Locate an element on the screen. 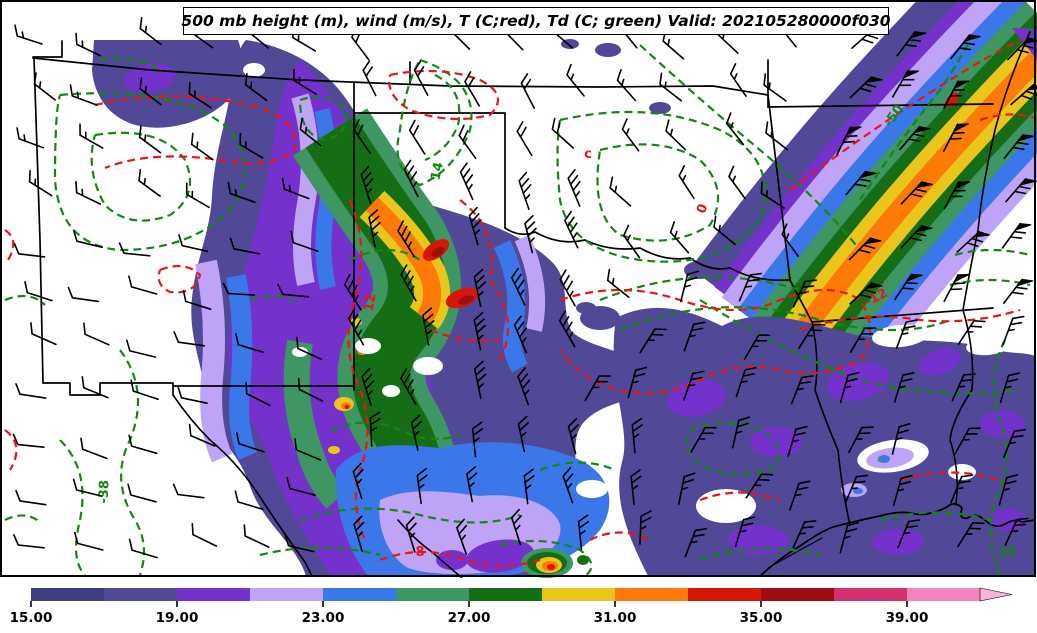 The width and height of the screenshot is (1037, 633). bottom-center-moisture is located at coordinates (472, 510).